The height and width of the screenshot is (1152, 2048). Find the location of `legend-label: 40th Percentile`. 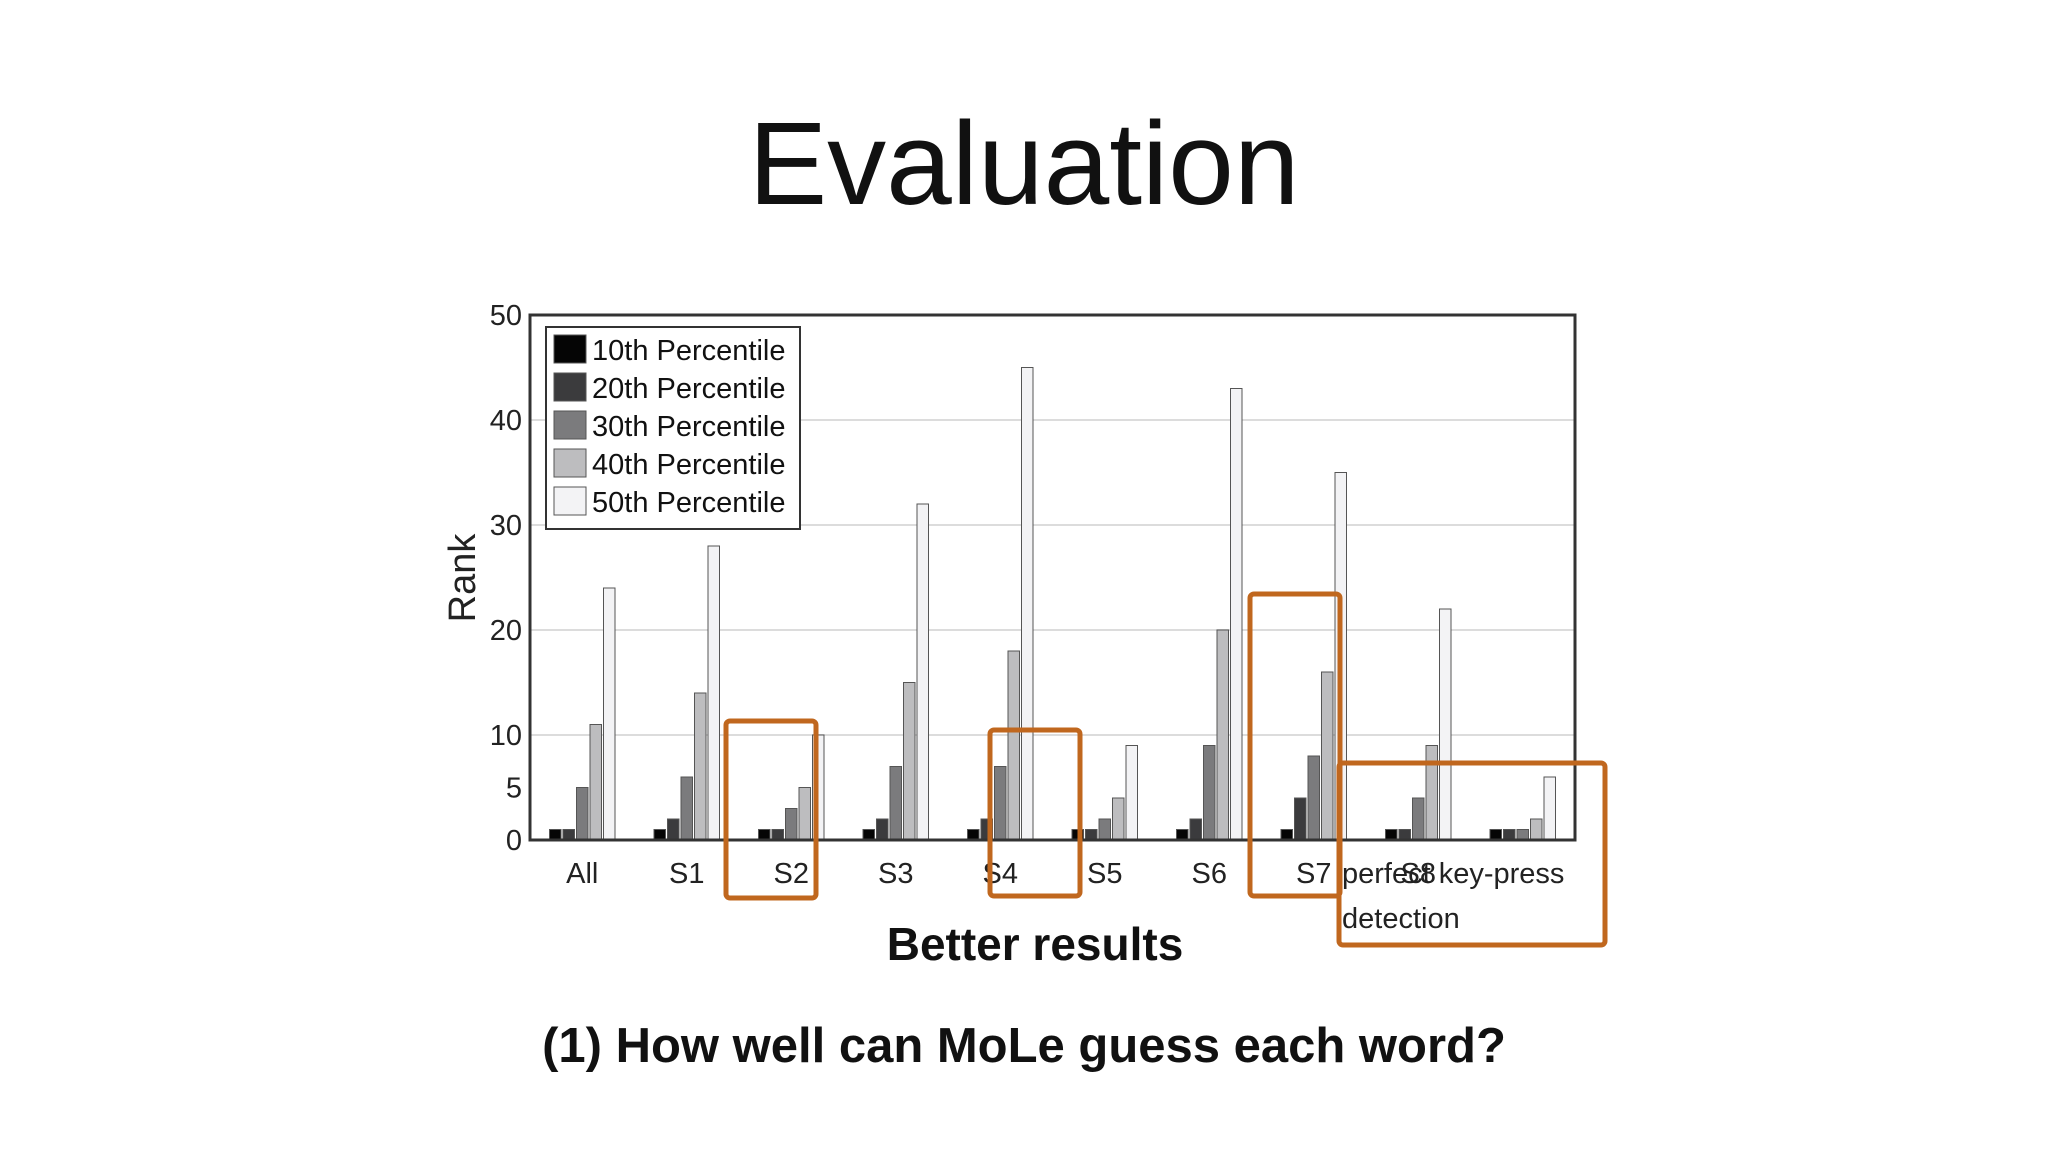

legend-label: 40th Percentile is located at coordinates (688, 465).